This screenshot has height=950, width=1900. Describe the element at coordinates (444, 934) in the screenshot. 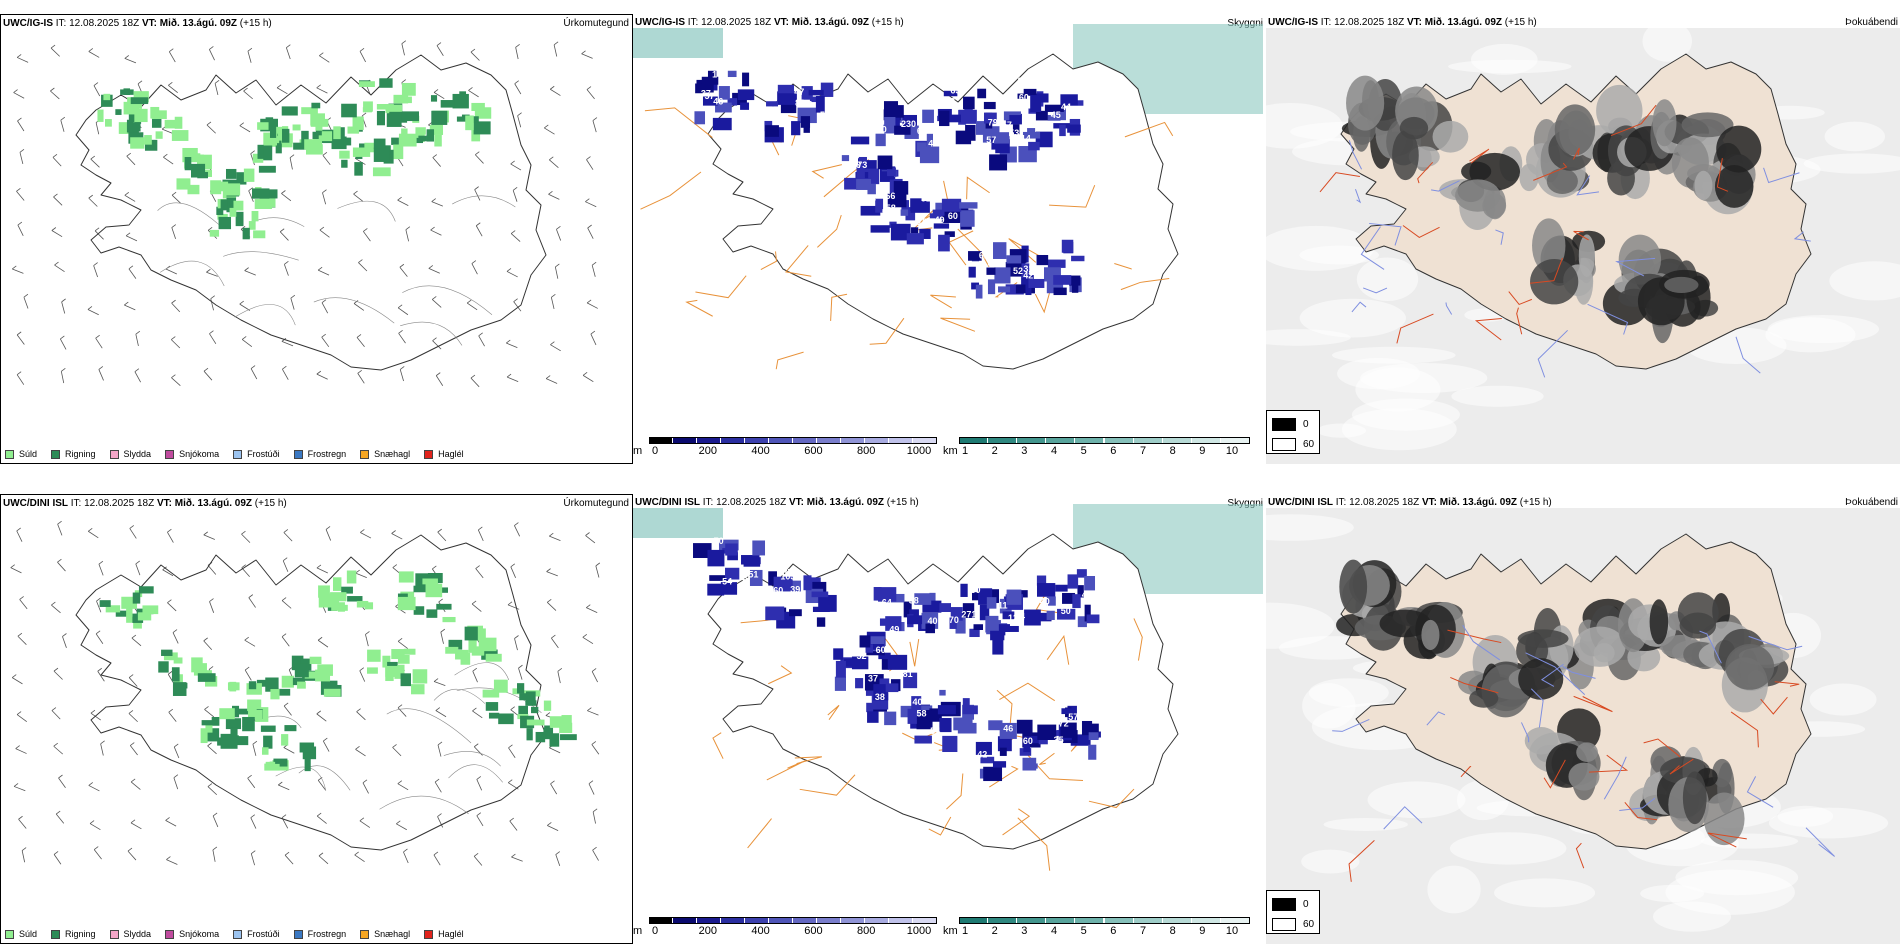

I see `legend-item: Haglél` at that location.